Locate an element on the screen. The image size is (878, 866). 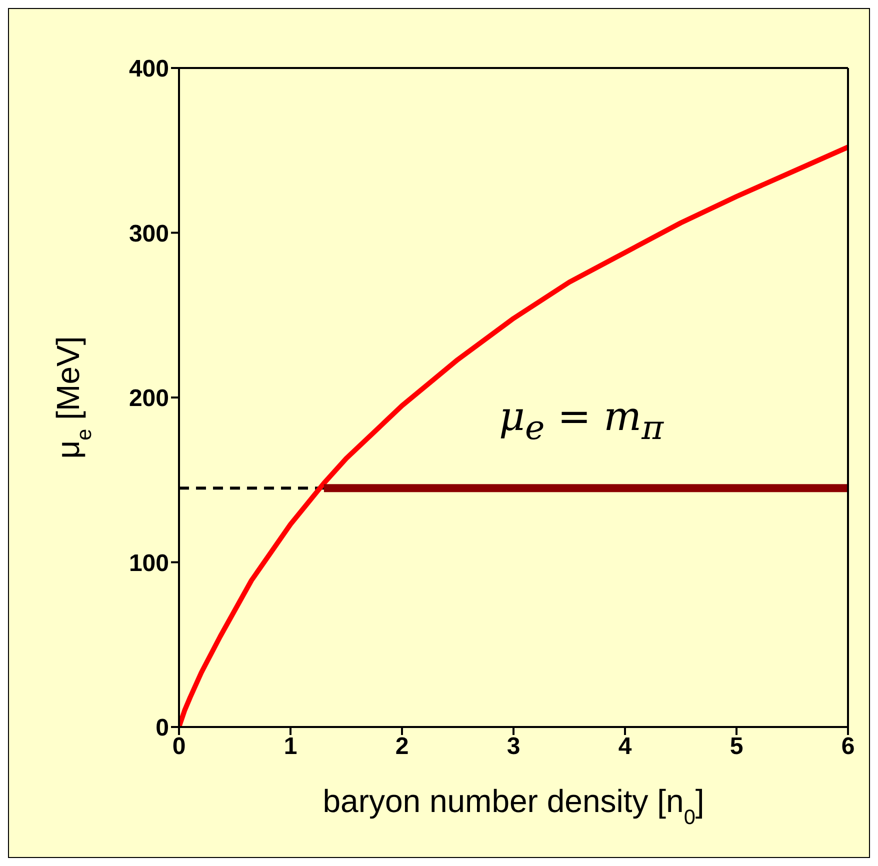
y-tick-label: 100 is located at coordinates (148, 563).